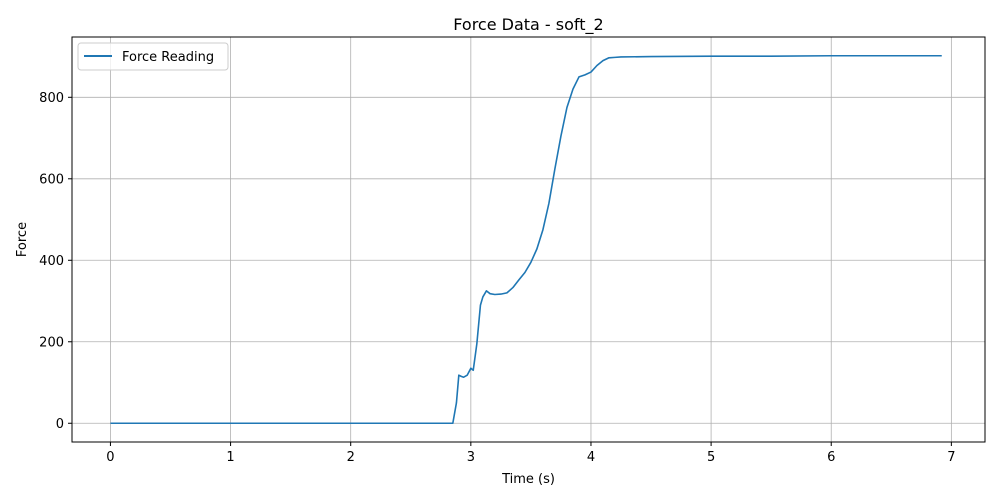 This screenshot has width=1000, height=500. Describe the element at coordinates (60, 424) in the screenshot. I see `y-tick-label: 0` at that location.